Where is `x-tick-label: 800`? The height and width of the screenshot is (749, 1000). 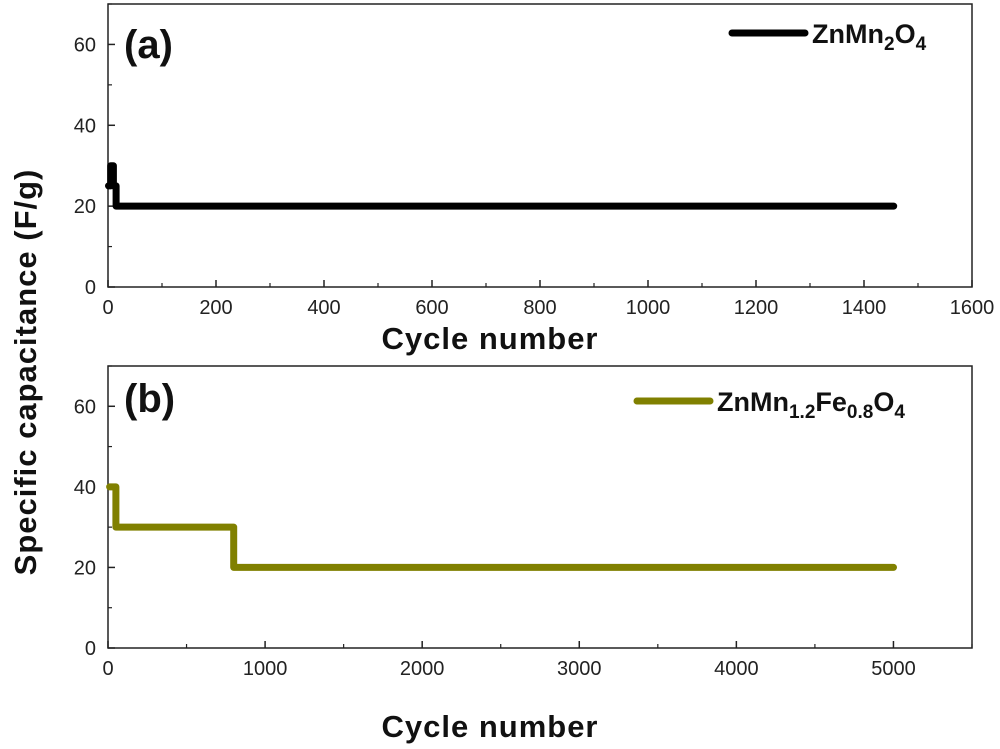
x-tick-label: 800 is located at coordinates (539, 308).